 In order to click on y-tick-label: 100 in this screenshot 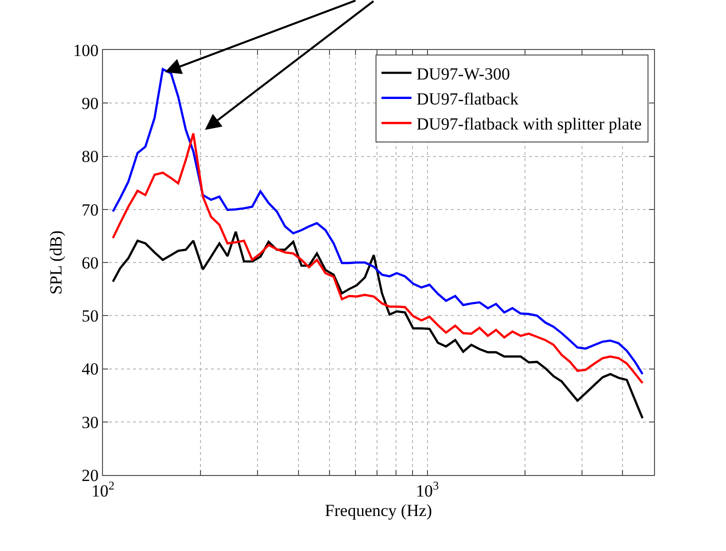, I will do `click(86, 50)`.